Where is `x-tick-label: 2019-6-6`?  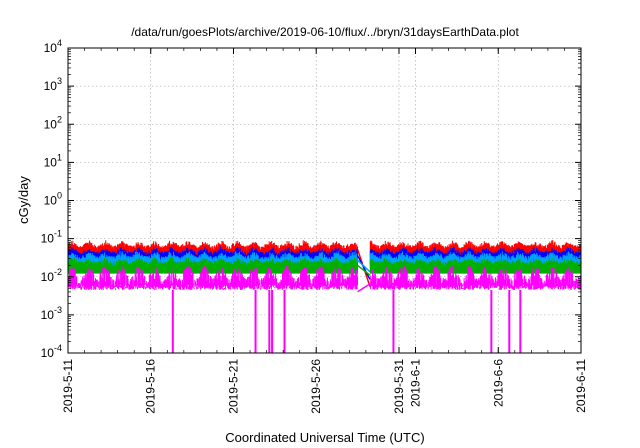 x-tick-label: 2019-6-6 is located at coordinates (498, 383).